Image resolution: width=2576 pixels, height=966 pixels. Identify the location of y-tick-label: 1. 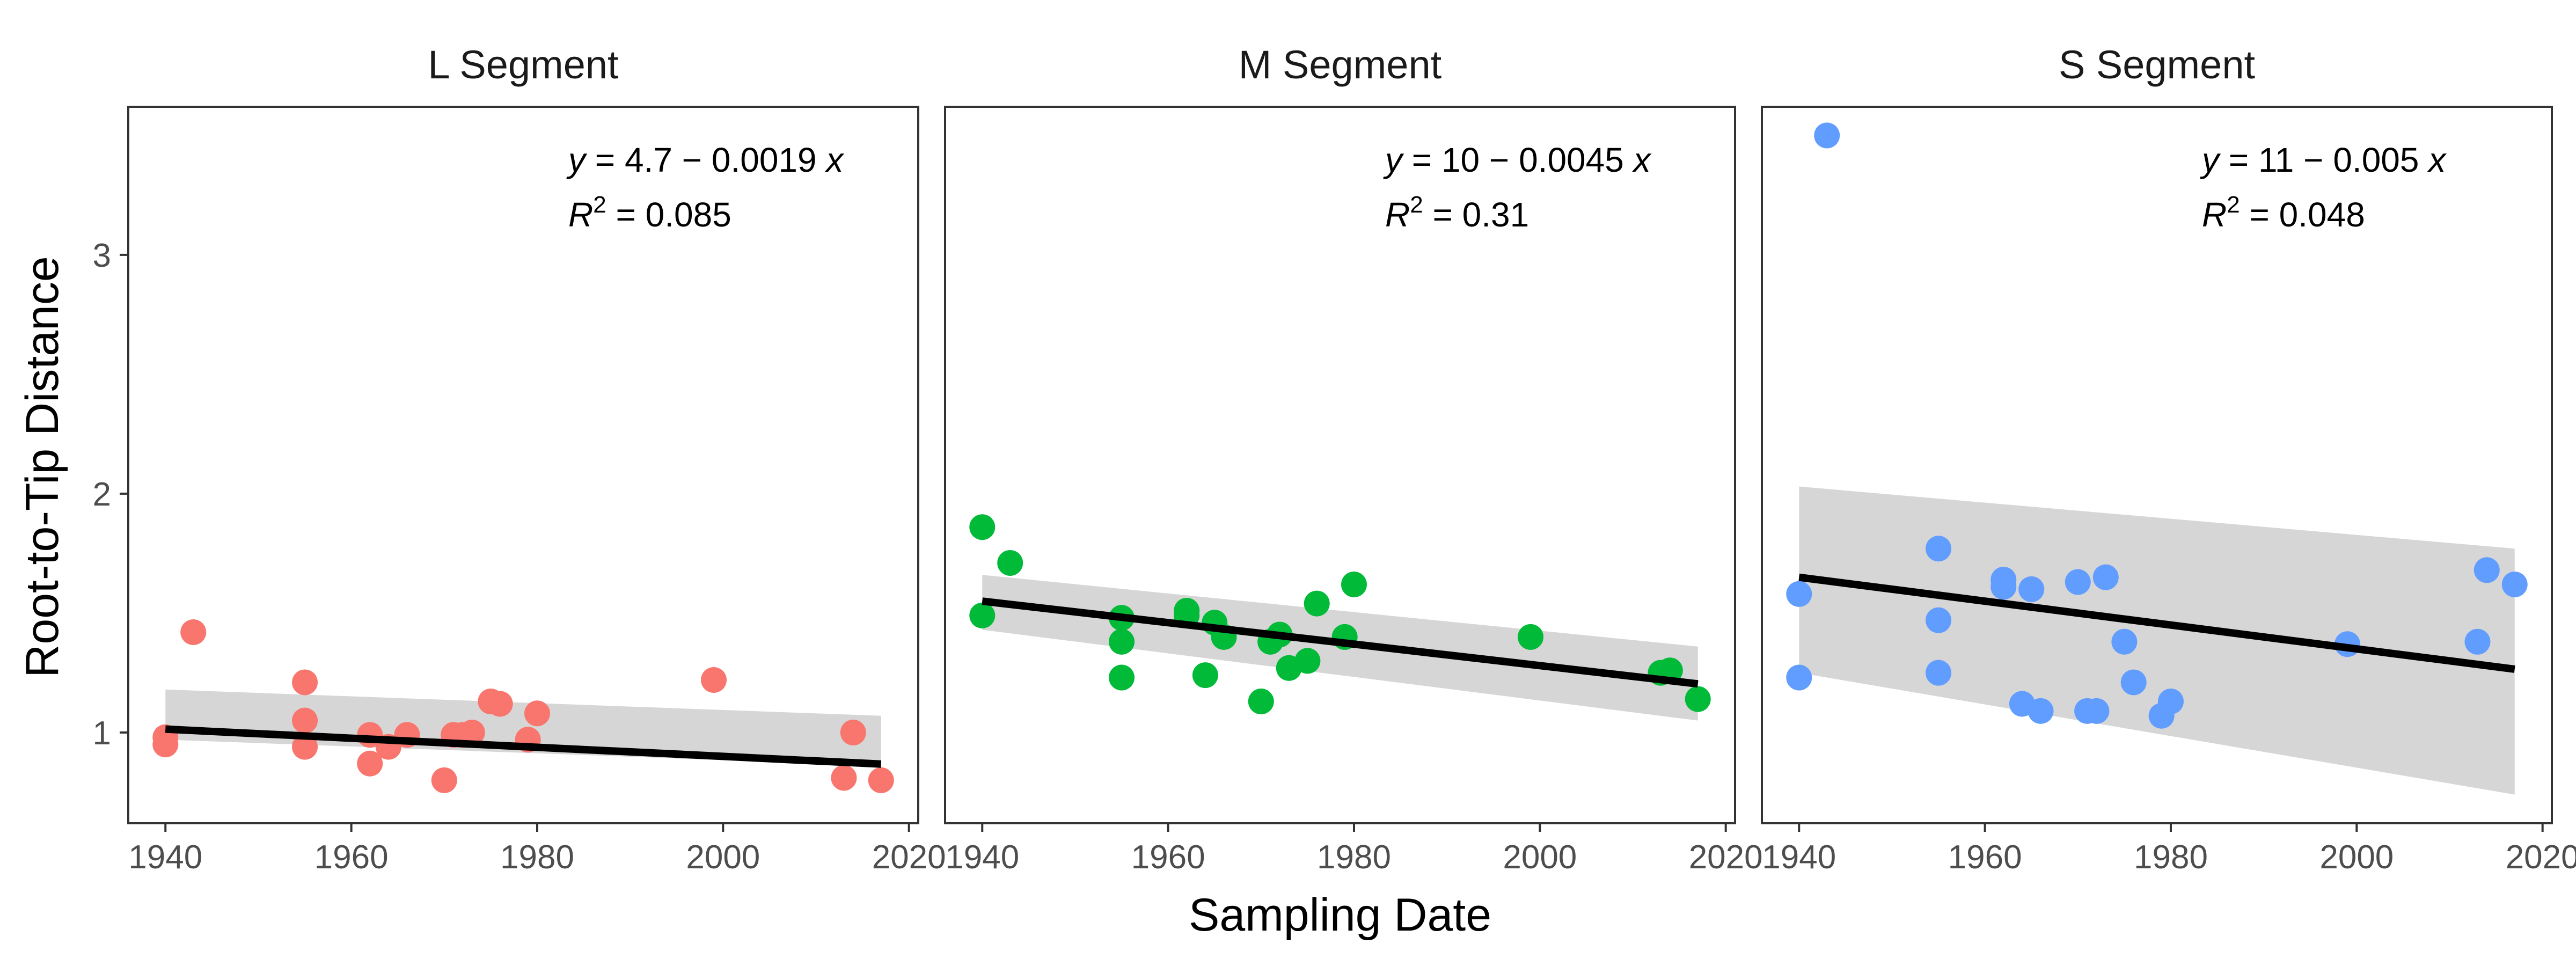
(102, 733).